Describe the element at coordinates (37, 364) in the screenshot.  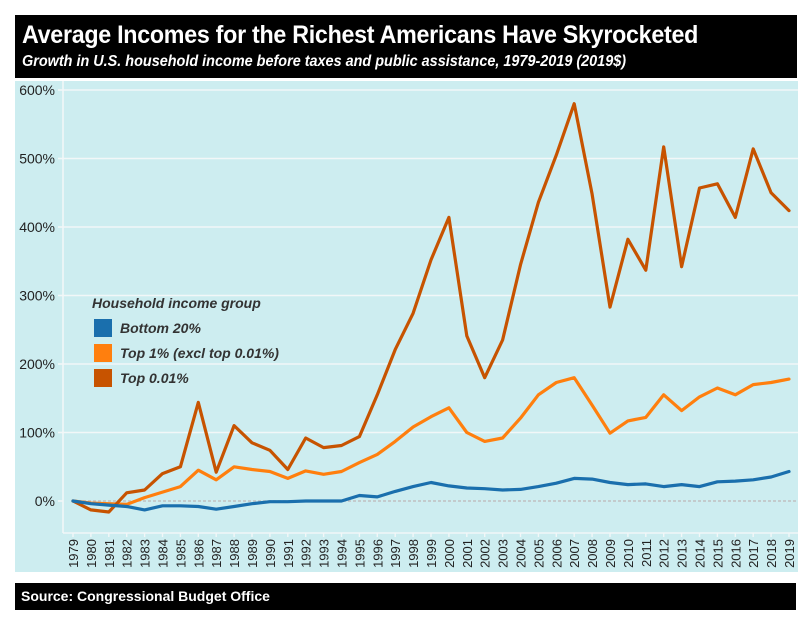
I see `y-tick-label: 200%` at that location.